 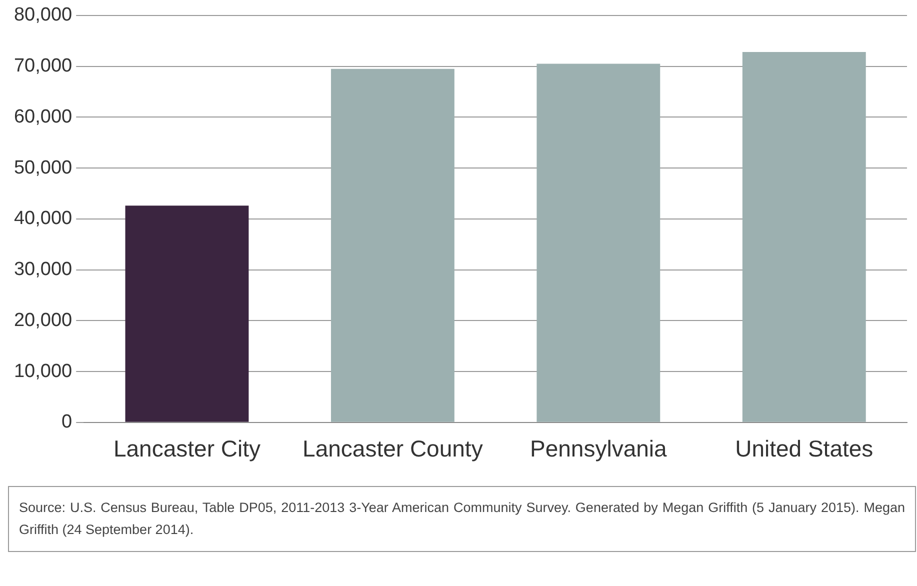 I want to click on source-note: Source: U.S. Census Bureau, Table DP05, 2011-2013 3-Year American Community Survey. Generated by Megan Griffith (5 January 2015). Megan Griffith (24 September 2014)., so click(x=462, y=519).